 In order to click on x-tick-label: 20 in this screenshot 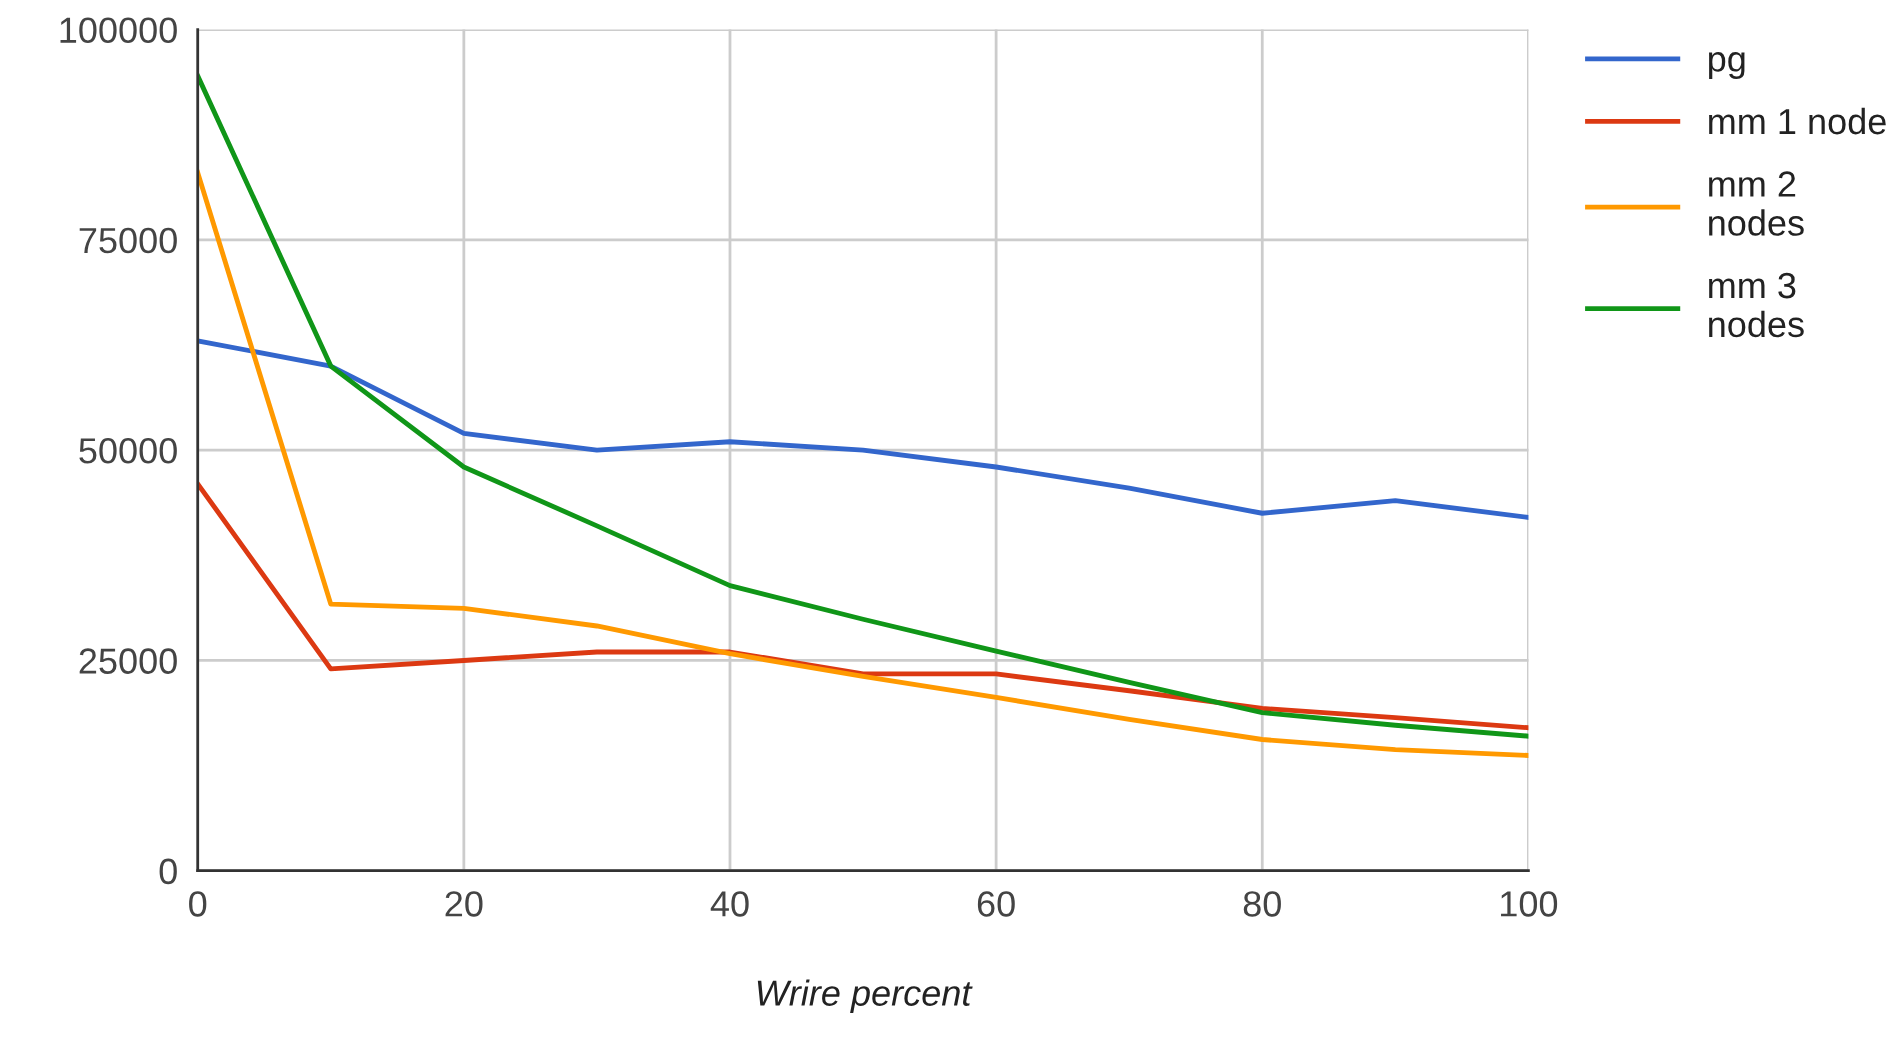, I will do `click(464, 904)`.